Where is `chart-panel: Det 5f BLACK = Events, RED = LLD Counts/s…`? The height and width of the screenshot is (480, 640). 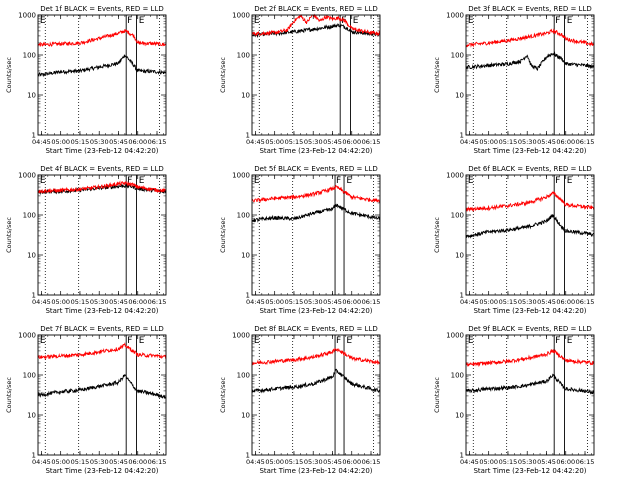 chart-panel: Det 5f BLACK = Events, RED = LLD Counts/s… is located at coordinates (300, 240).